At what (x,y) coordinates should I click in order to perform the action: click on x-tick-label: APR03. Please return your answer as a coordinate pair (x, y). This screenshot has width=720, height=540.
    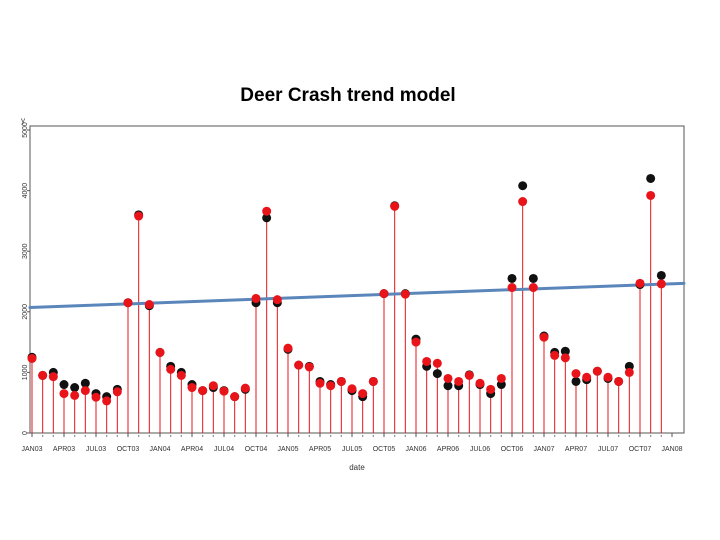
    Looking at the image, I should click on (64, 449).